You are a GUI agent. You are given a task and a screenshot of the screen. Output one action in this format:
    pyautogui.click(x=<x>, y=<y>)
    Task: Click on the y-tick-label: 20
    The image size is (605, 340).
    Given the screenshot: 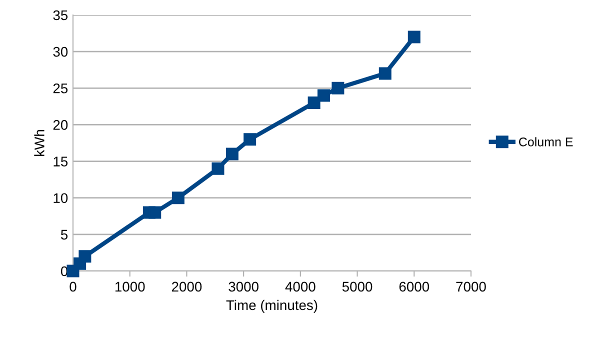 What is the action you would take?
    pyautogui.click(x=60, y=125)
    